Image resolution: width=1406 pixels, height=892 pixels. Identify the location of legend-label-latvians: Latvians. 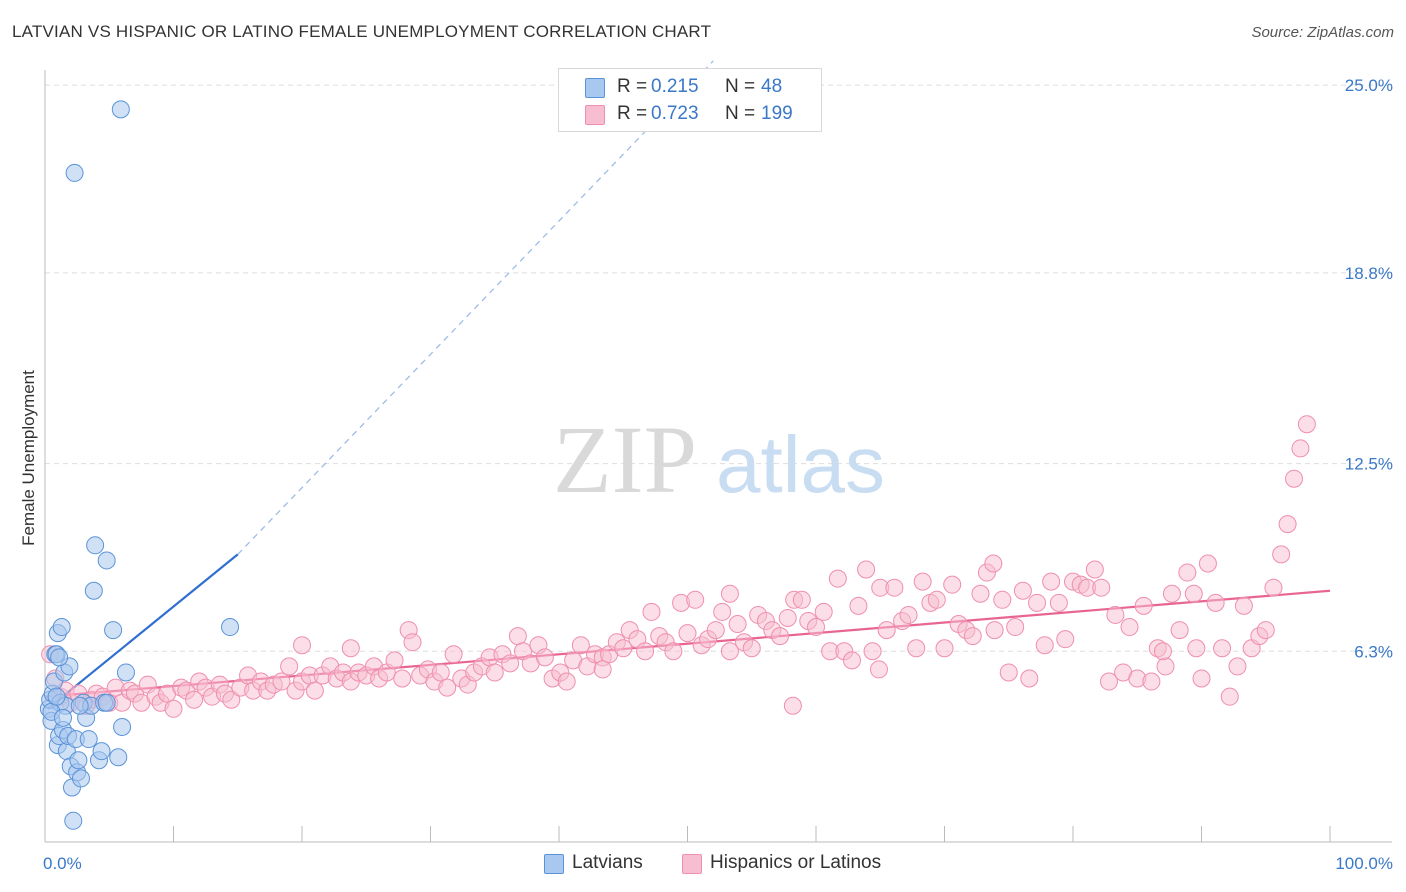
(607, 862).